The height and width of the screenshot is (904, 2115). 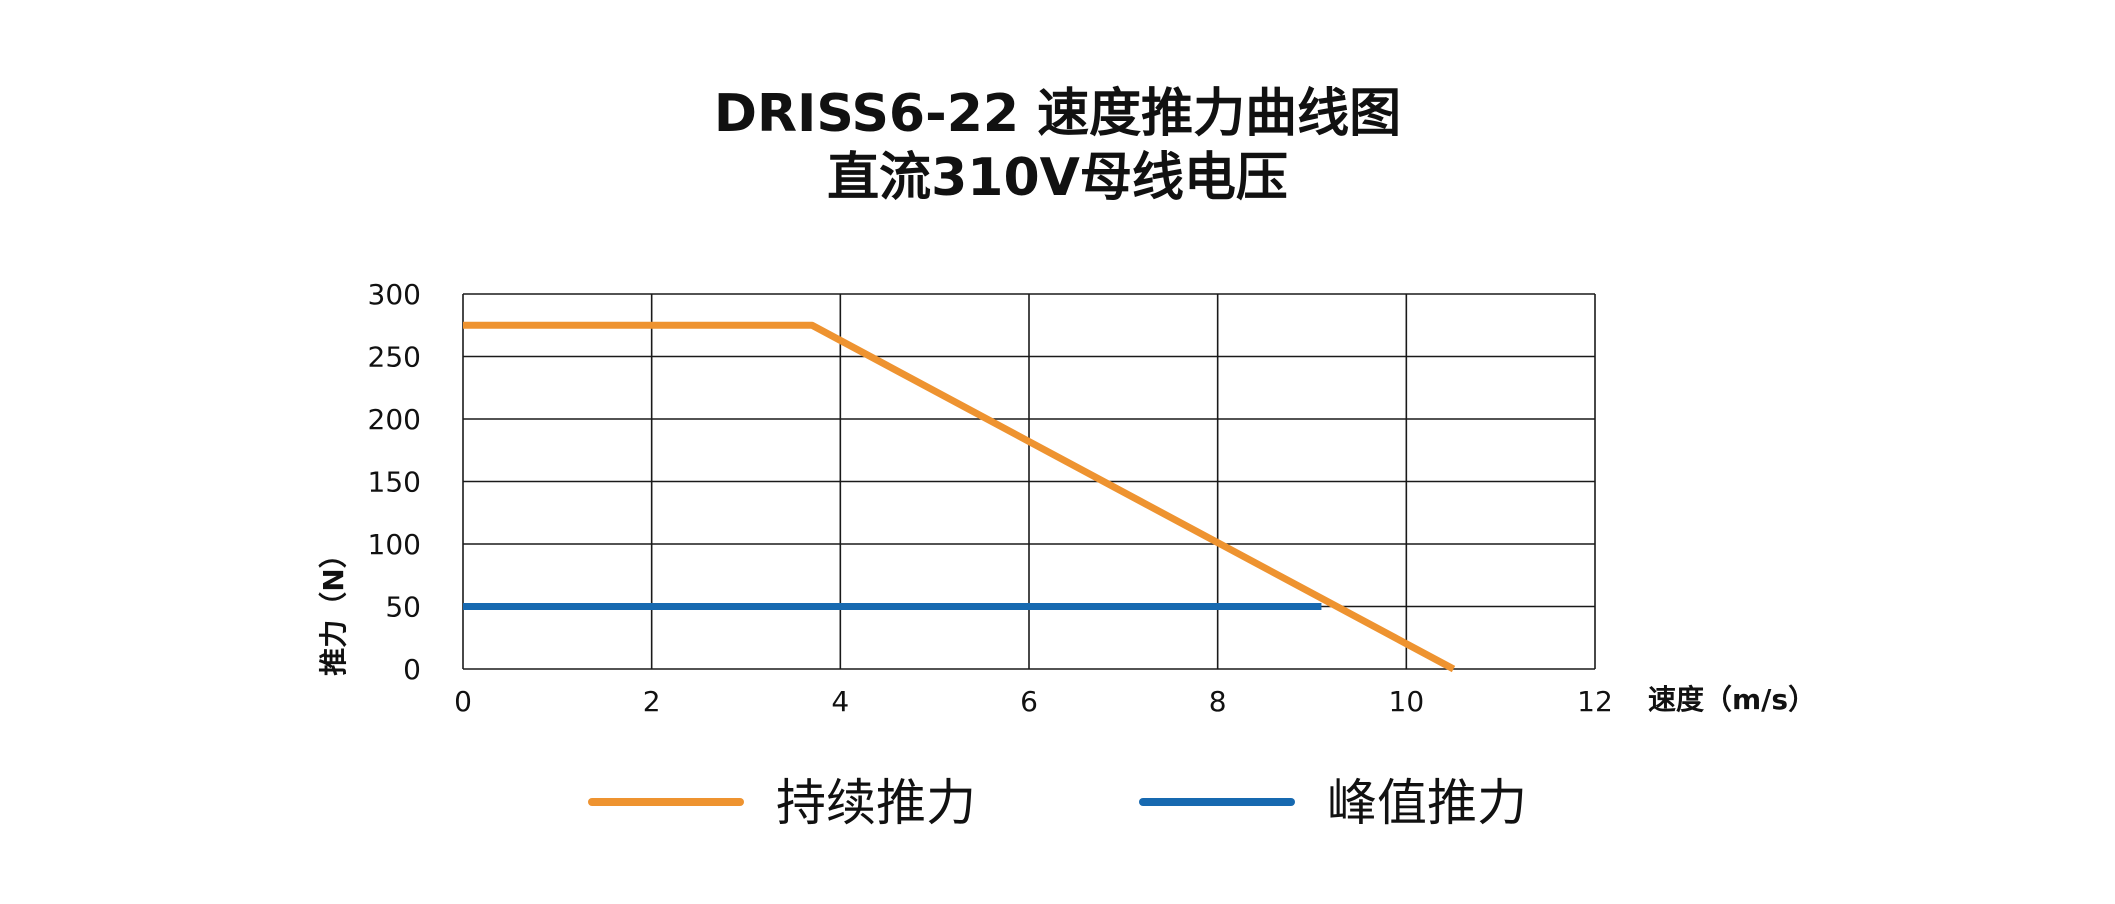 I want to click on y-tick-label: 0, so click(x=412, y=669).